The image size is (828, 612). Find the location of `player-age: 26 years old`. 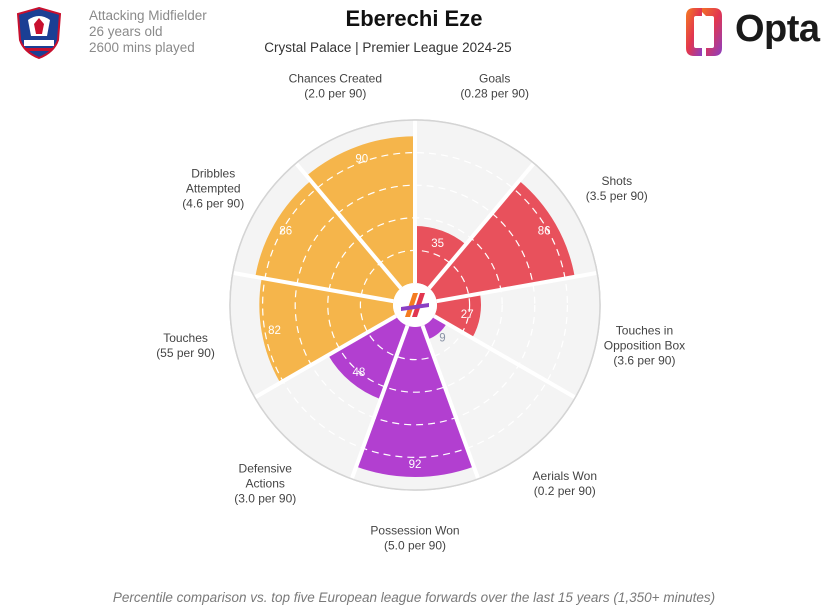

player-age: 26 years old is located at coordinates (126, 31).